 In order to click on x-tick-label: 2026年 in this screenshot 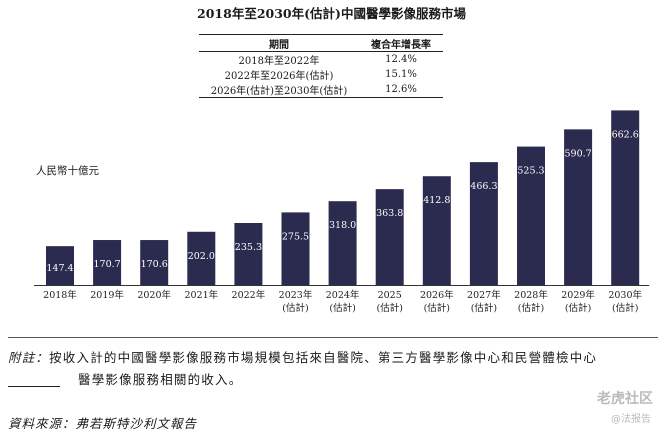, I will do `click(437, 295)`.